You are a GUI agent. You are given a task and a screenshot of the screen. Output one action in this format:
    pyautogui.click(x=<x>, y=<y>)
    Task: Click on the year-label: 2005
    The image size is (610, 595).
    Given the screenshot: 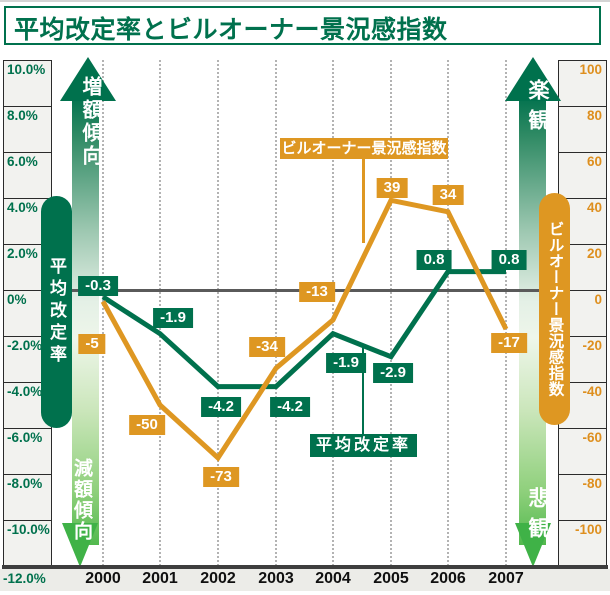 What is the action you would take?
    pyautogui.click(x=391, y=578)
    